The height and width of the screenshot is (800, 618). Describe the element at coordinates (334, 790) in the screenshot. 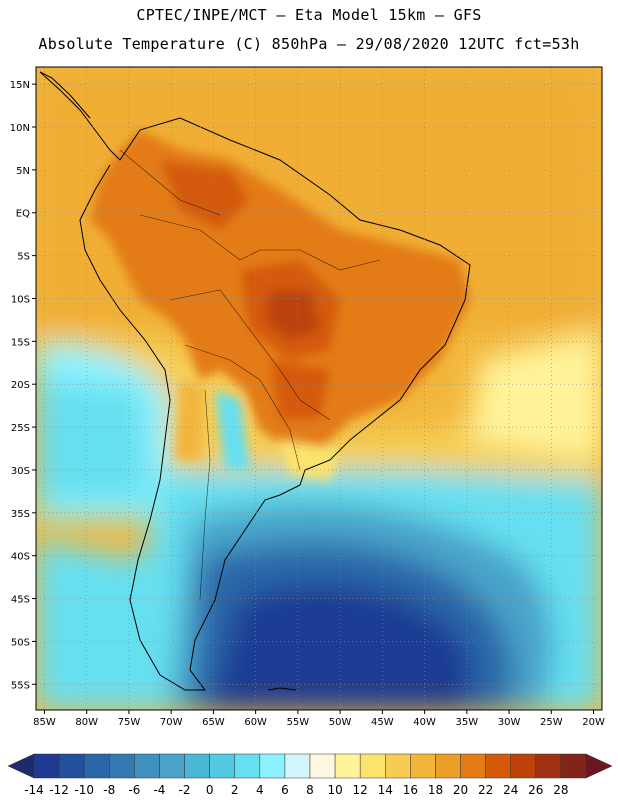

I see `colorbar-label: 10` at that location.